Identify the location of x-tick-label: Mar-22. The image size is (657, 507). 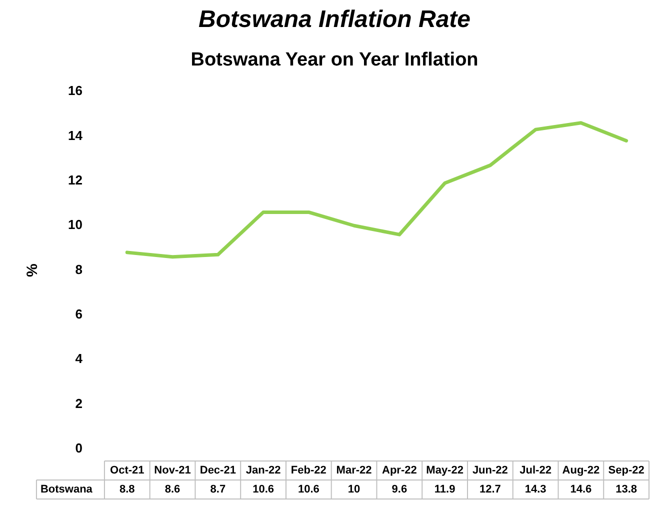
(354, 470).